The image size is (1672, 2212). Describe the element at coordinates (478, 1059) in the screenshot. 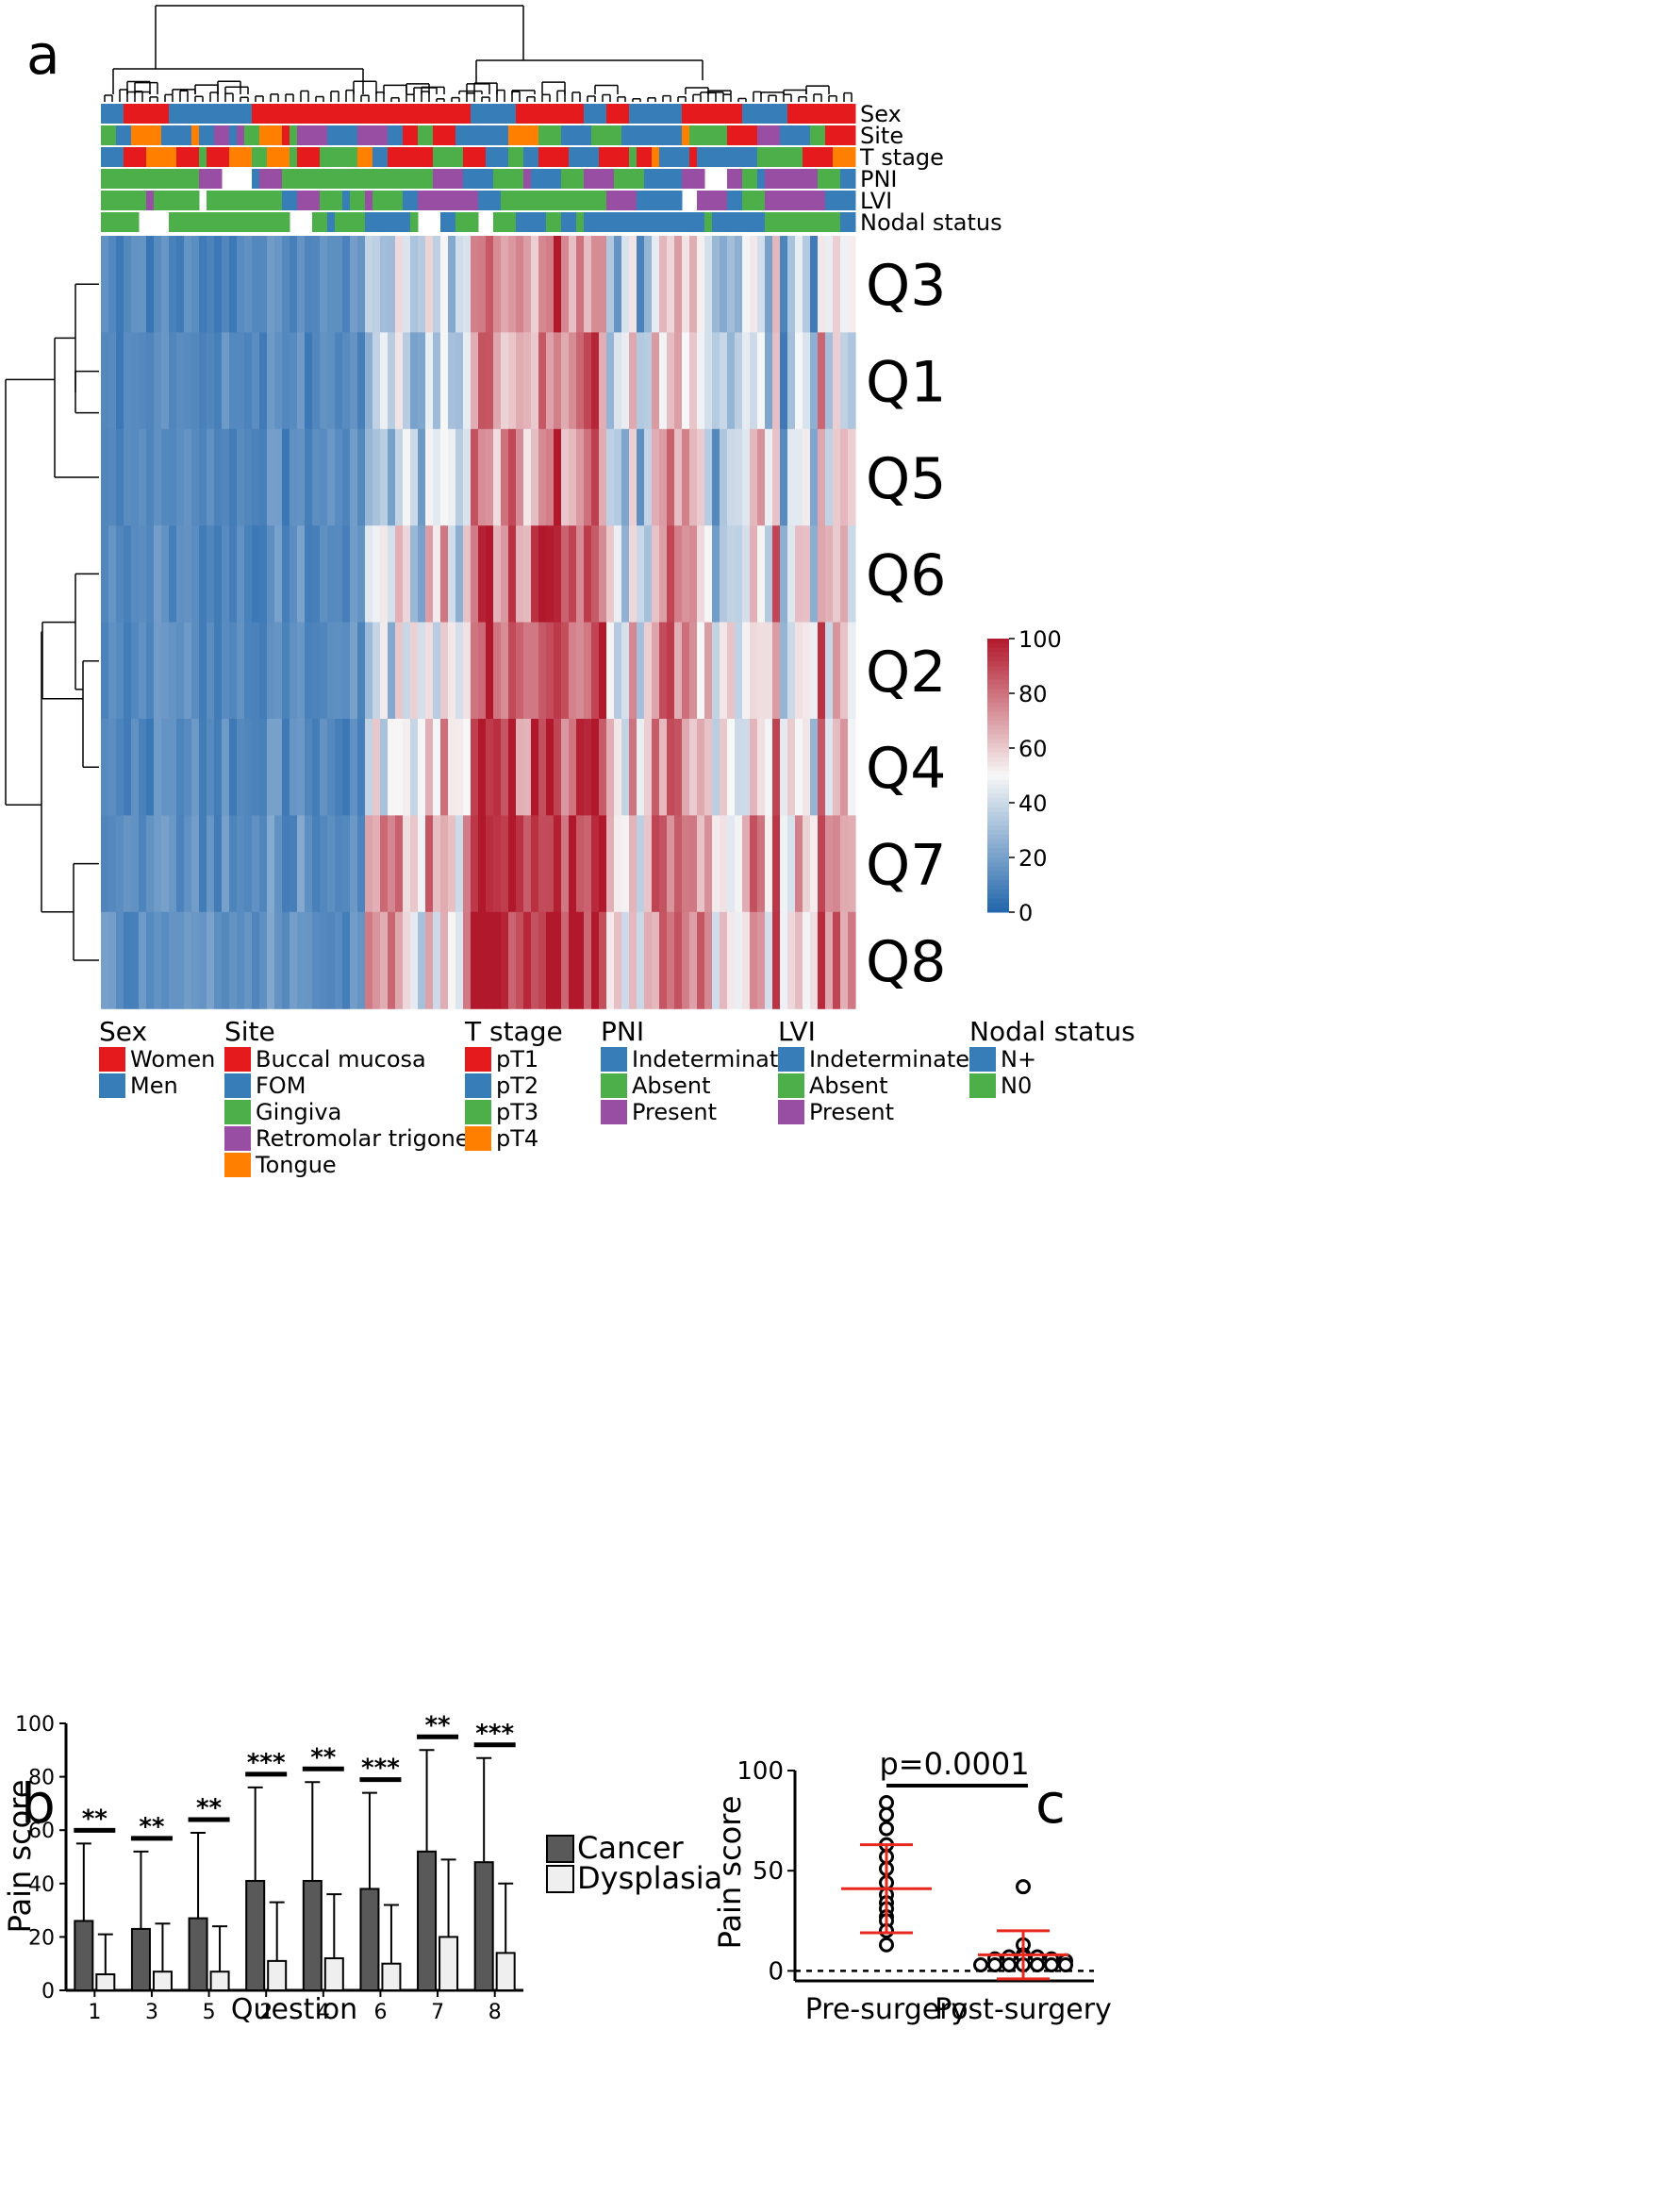

I see `legend-swatch` at that location.